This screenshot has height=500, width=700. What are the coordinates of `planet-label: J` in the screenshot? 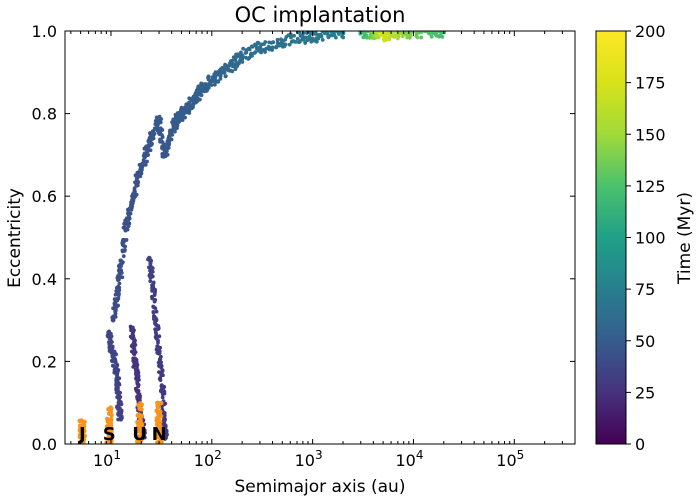 It's located at (81, 434).